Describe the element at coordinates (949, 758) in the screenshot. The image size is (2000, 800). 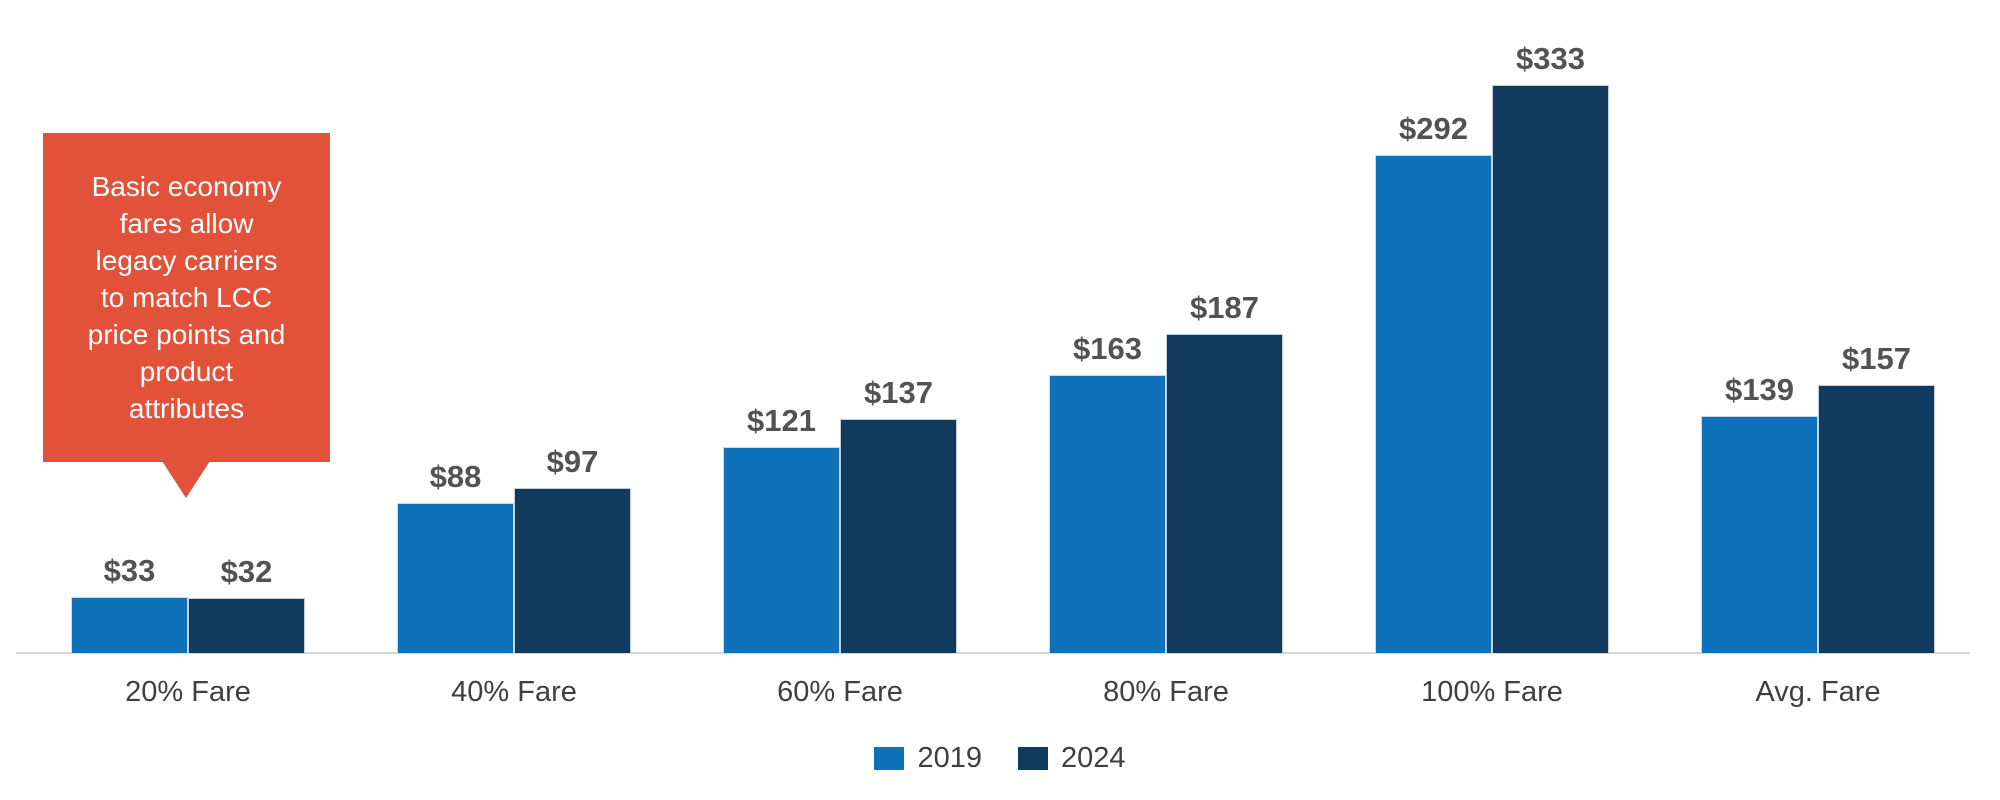
I see `legend-label-2019: 2019` at that location.